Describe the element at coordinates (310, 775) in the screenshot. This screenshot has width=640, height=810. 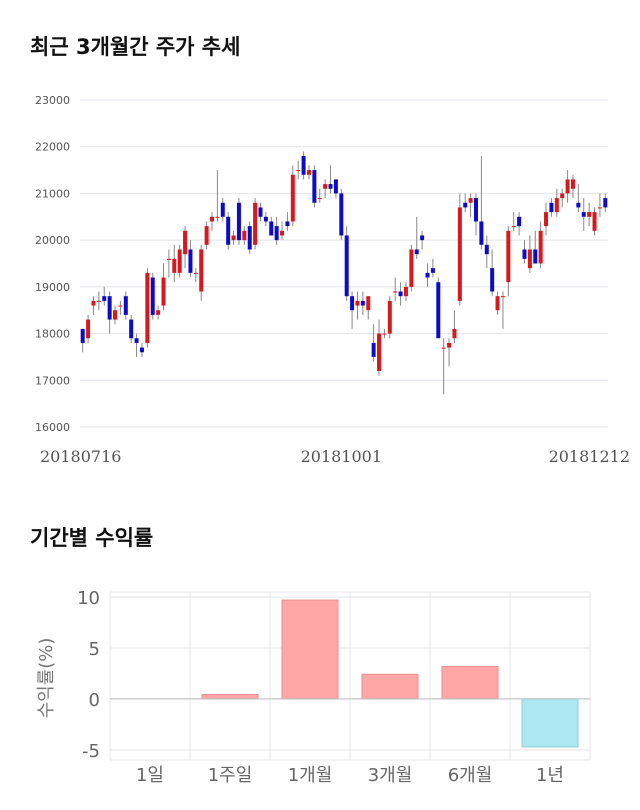
I see `x-tick-label: 1개월` at that location.